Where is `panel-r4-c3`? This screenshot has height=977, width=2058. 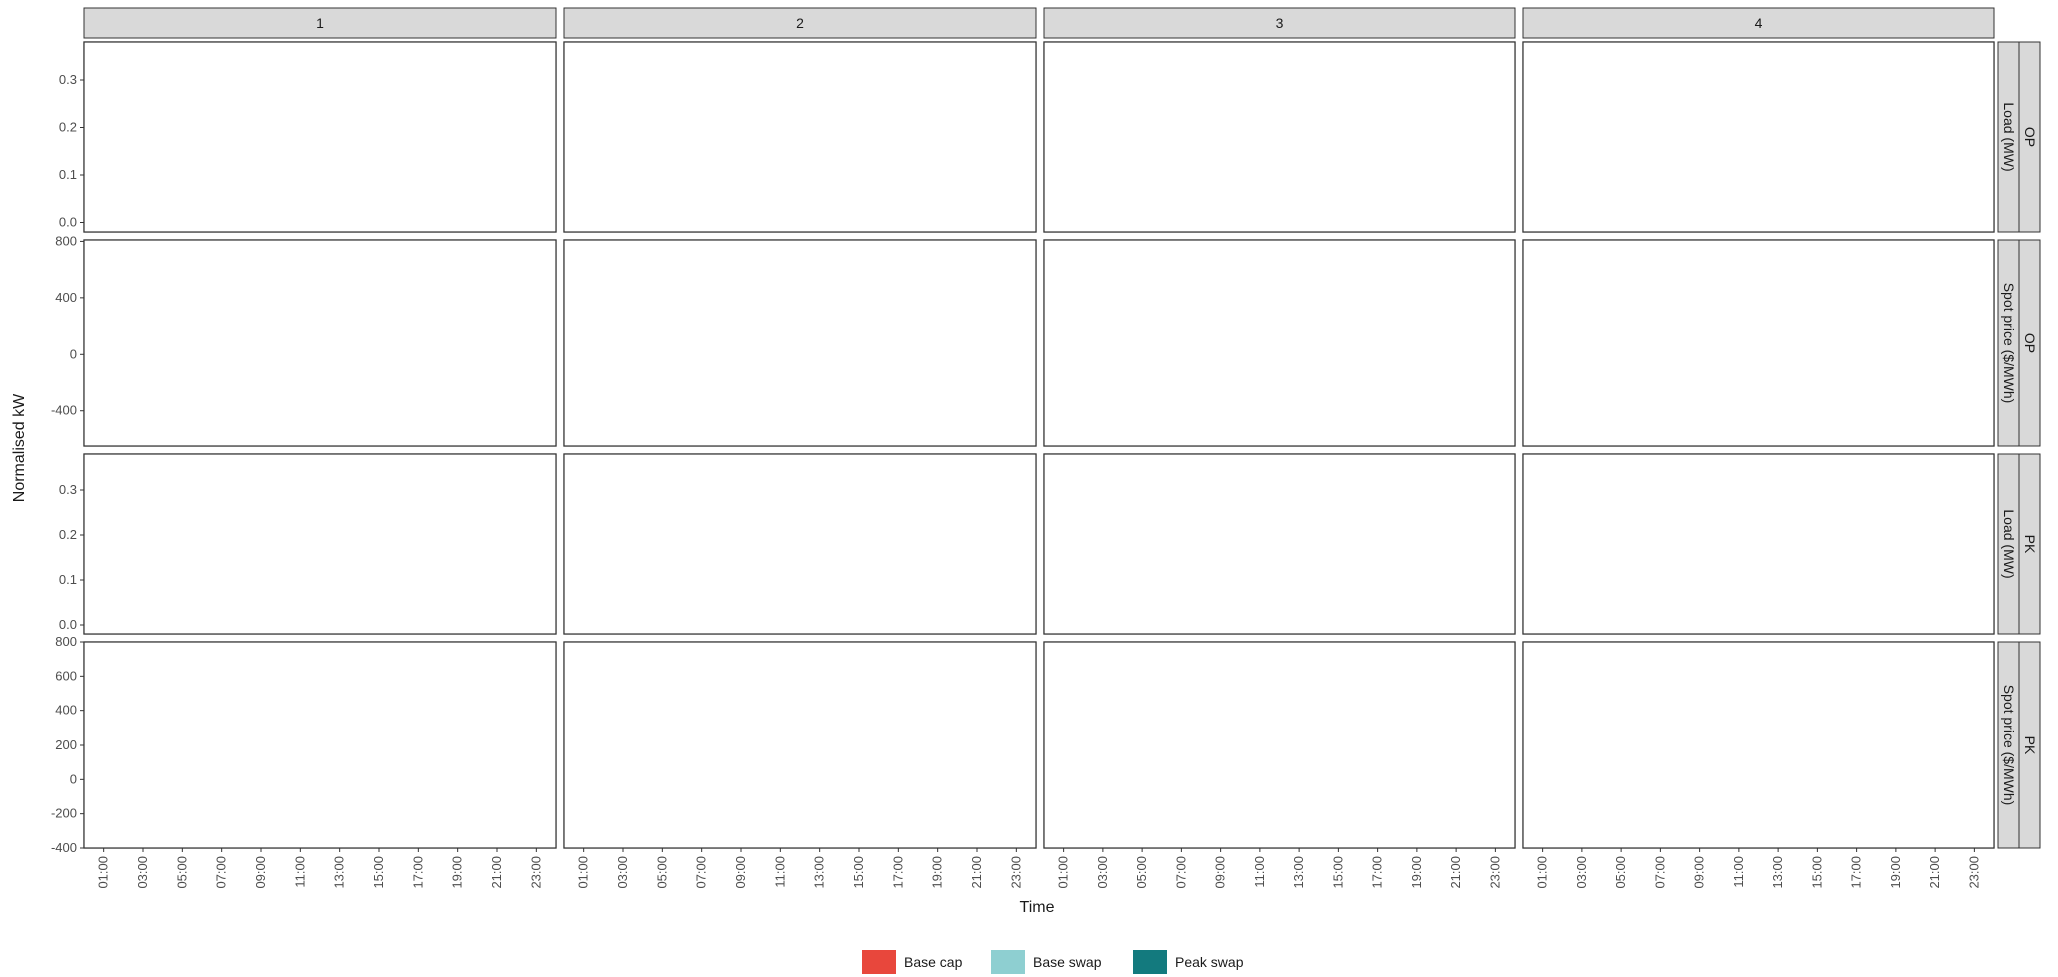 panel-r4-c3 is located at coordinates (1279, 745).